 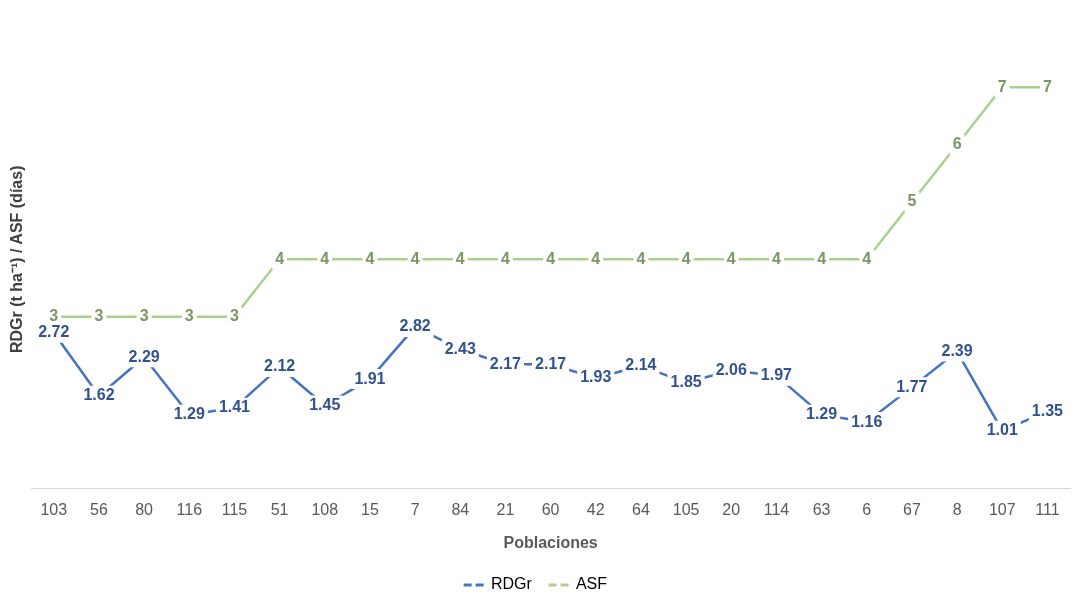 What do you see at coordinates (731, 509) in the screenshot?
I see `x-tick-label: 20` at bounding box center [731, 509].